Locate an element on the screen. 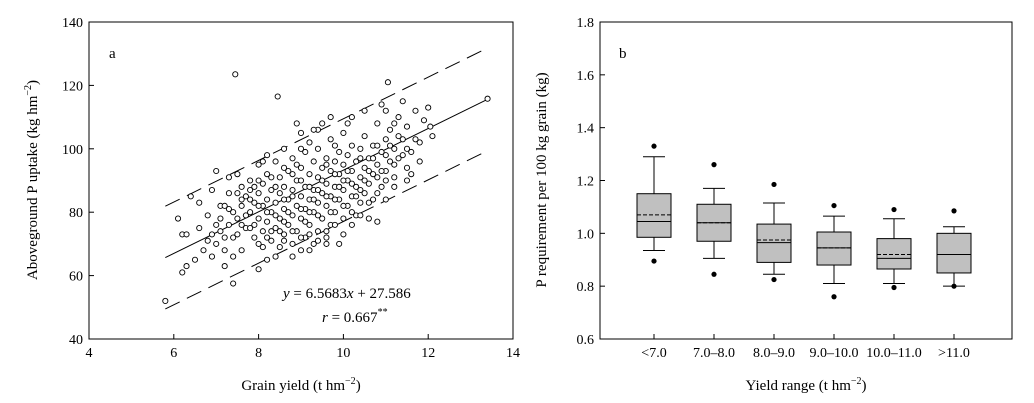 This screenshot has width=1034, height=403. b-y-tick-label: 1.4 is located at coordinates (586, 129).